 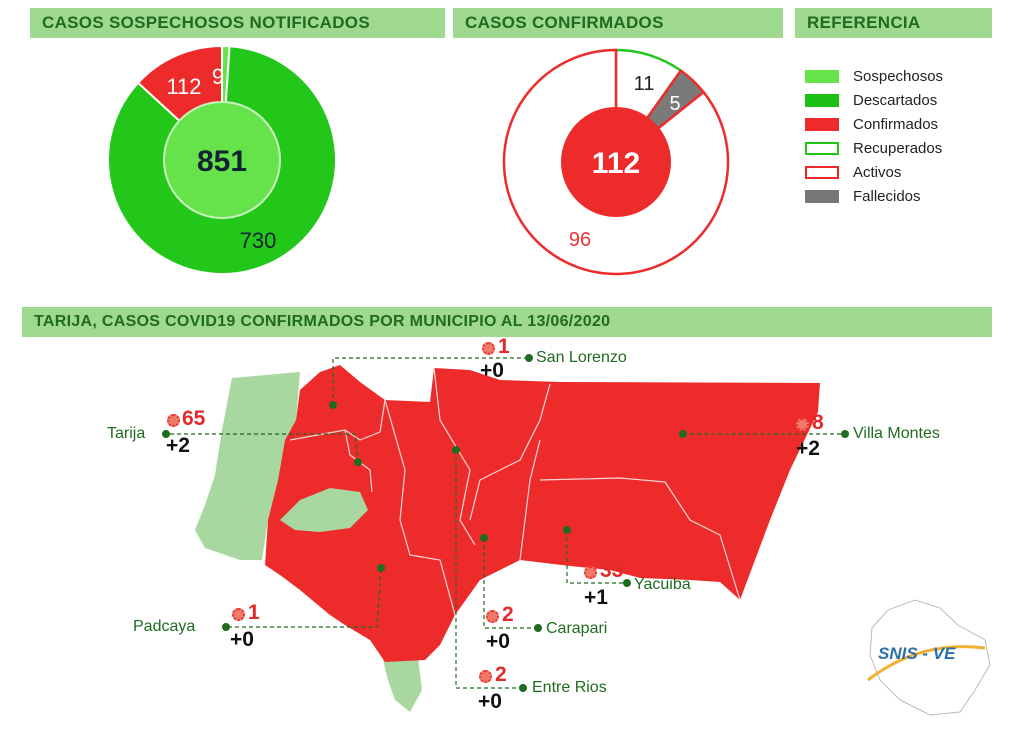 I want to click on municipio-name: Tarija, so click(x=126, y=433).